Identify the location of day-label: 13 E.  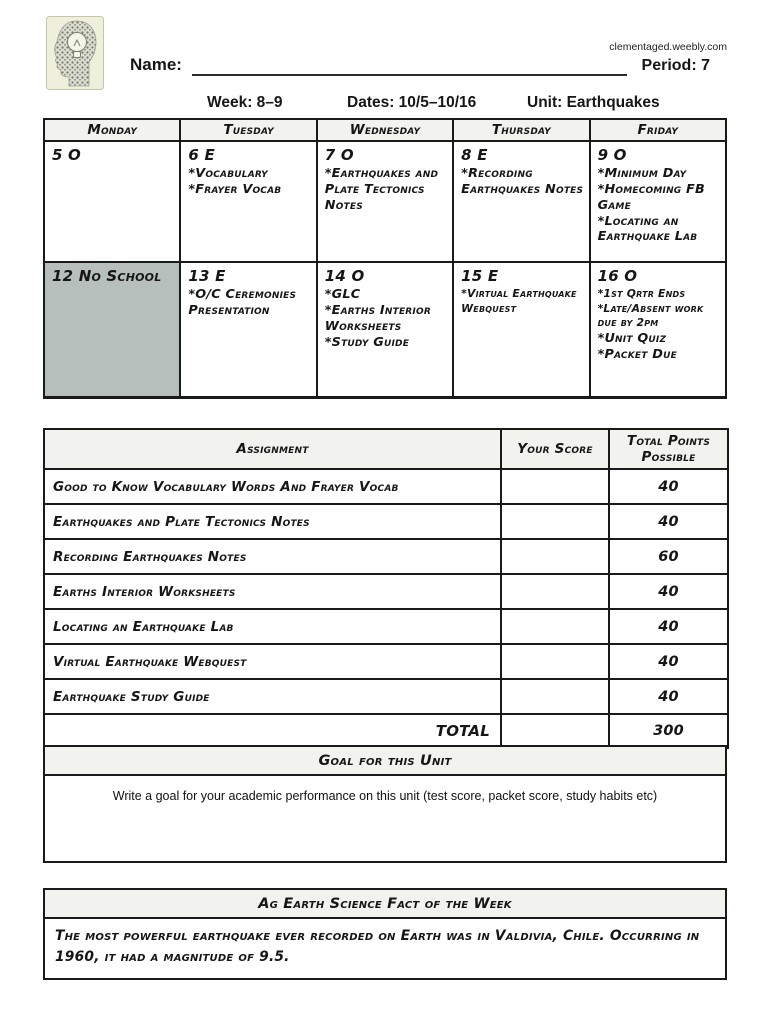
(207, 276).